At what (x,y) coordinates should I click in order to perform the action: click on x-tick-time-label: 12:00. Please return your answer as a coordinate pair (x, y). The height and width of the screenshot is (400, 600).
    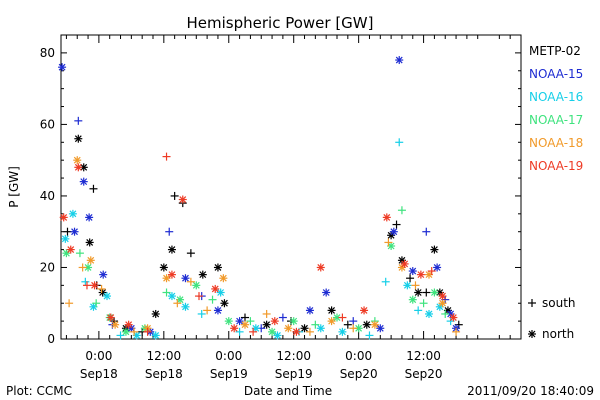
    Looking at the image, I should click on (164, 356).